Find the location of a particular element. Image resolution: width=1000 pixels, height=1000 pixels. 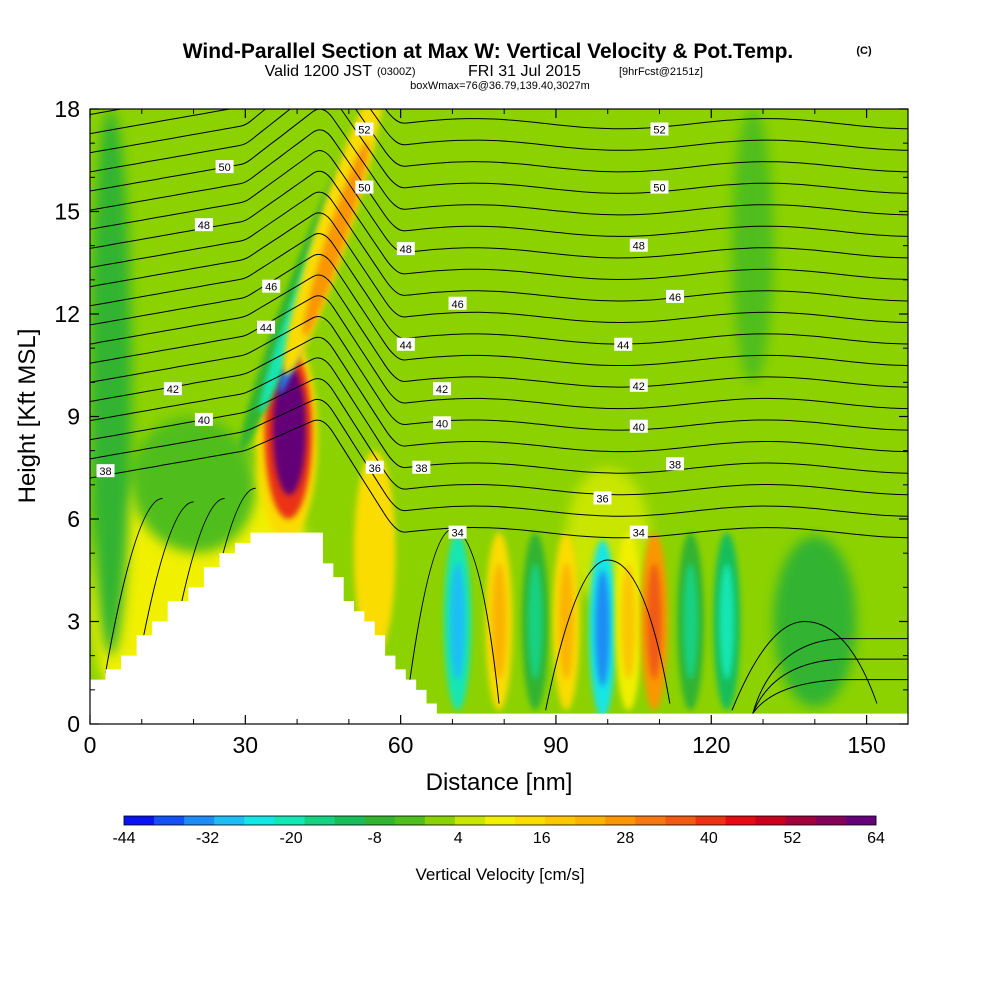

contour-label: 52 is located at coordinates (659, 129).